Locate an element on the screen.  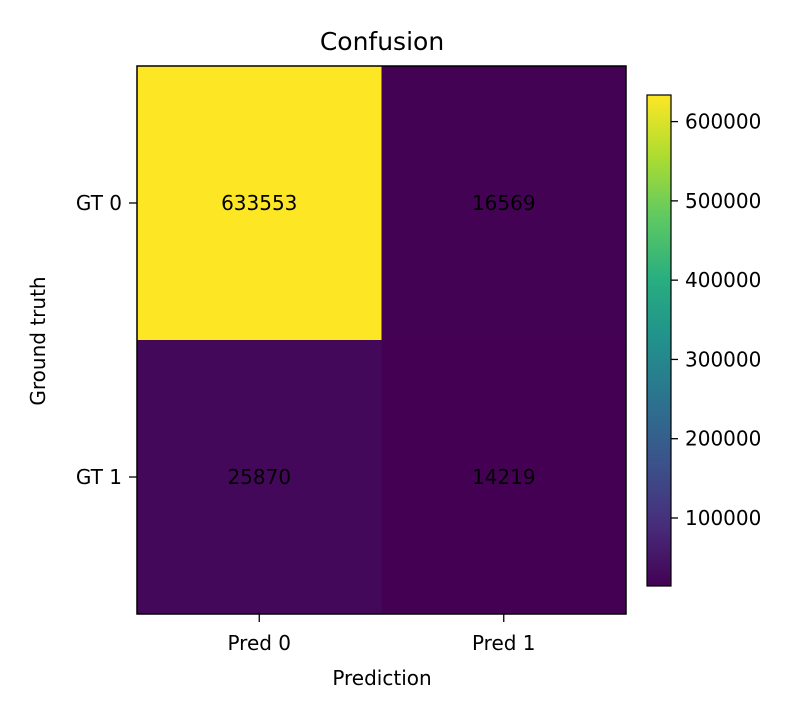
colorbar-tick-label: 100000 is located at coordinates (723, 518).